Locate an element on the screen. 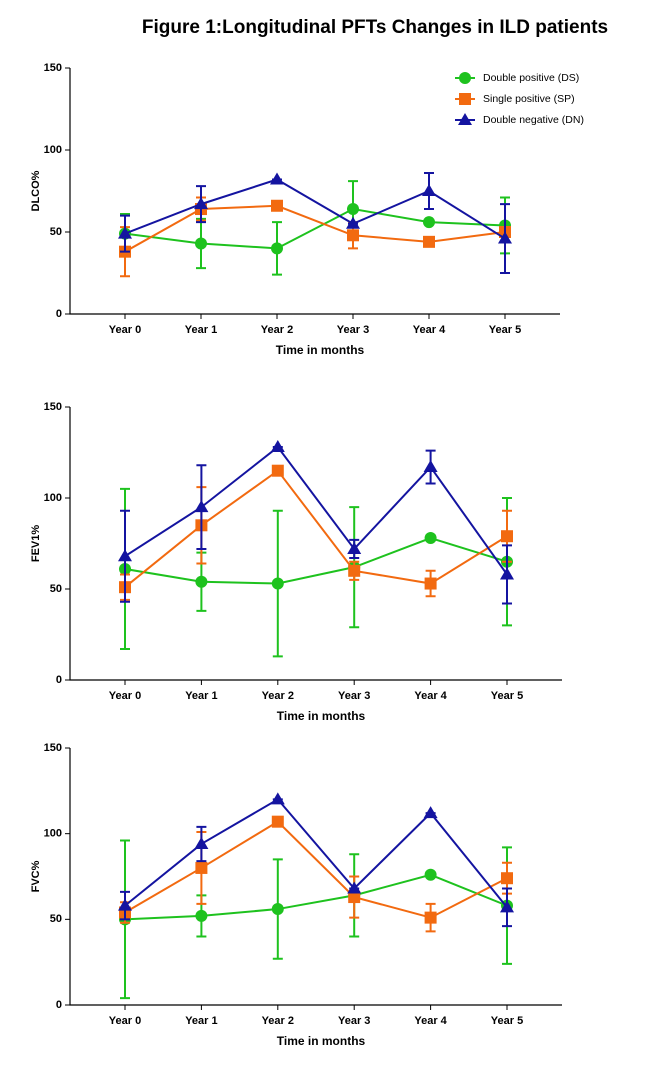 The width and height of the screenshot is (668, 1085). legend-label: Single positive (SP) is located at coordinates (529, 99).